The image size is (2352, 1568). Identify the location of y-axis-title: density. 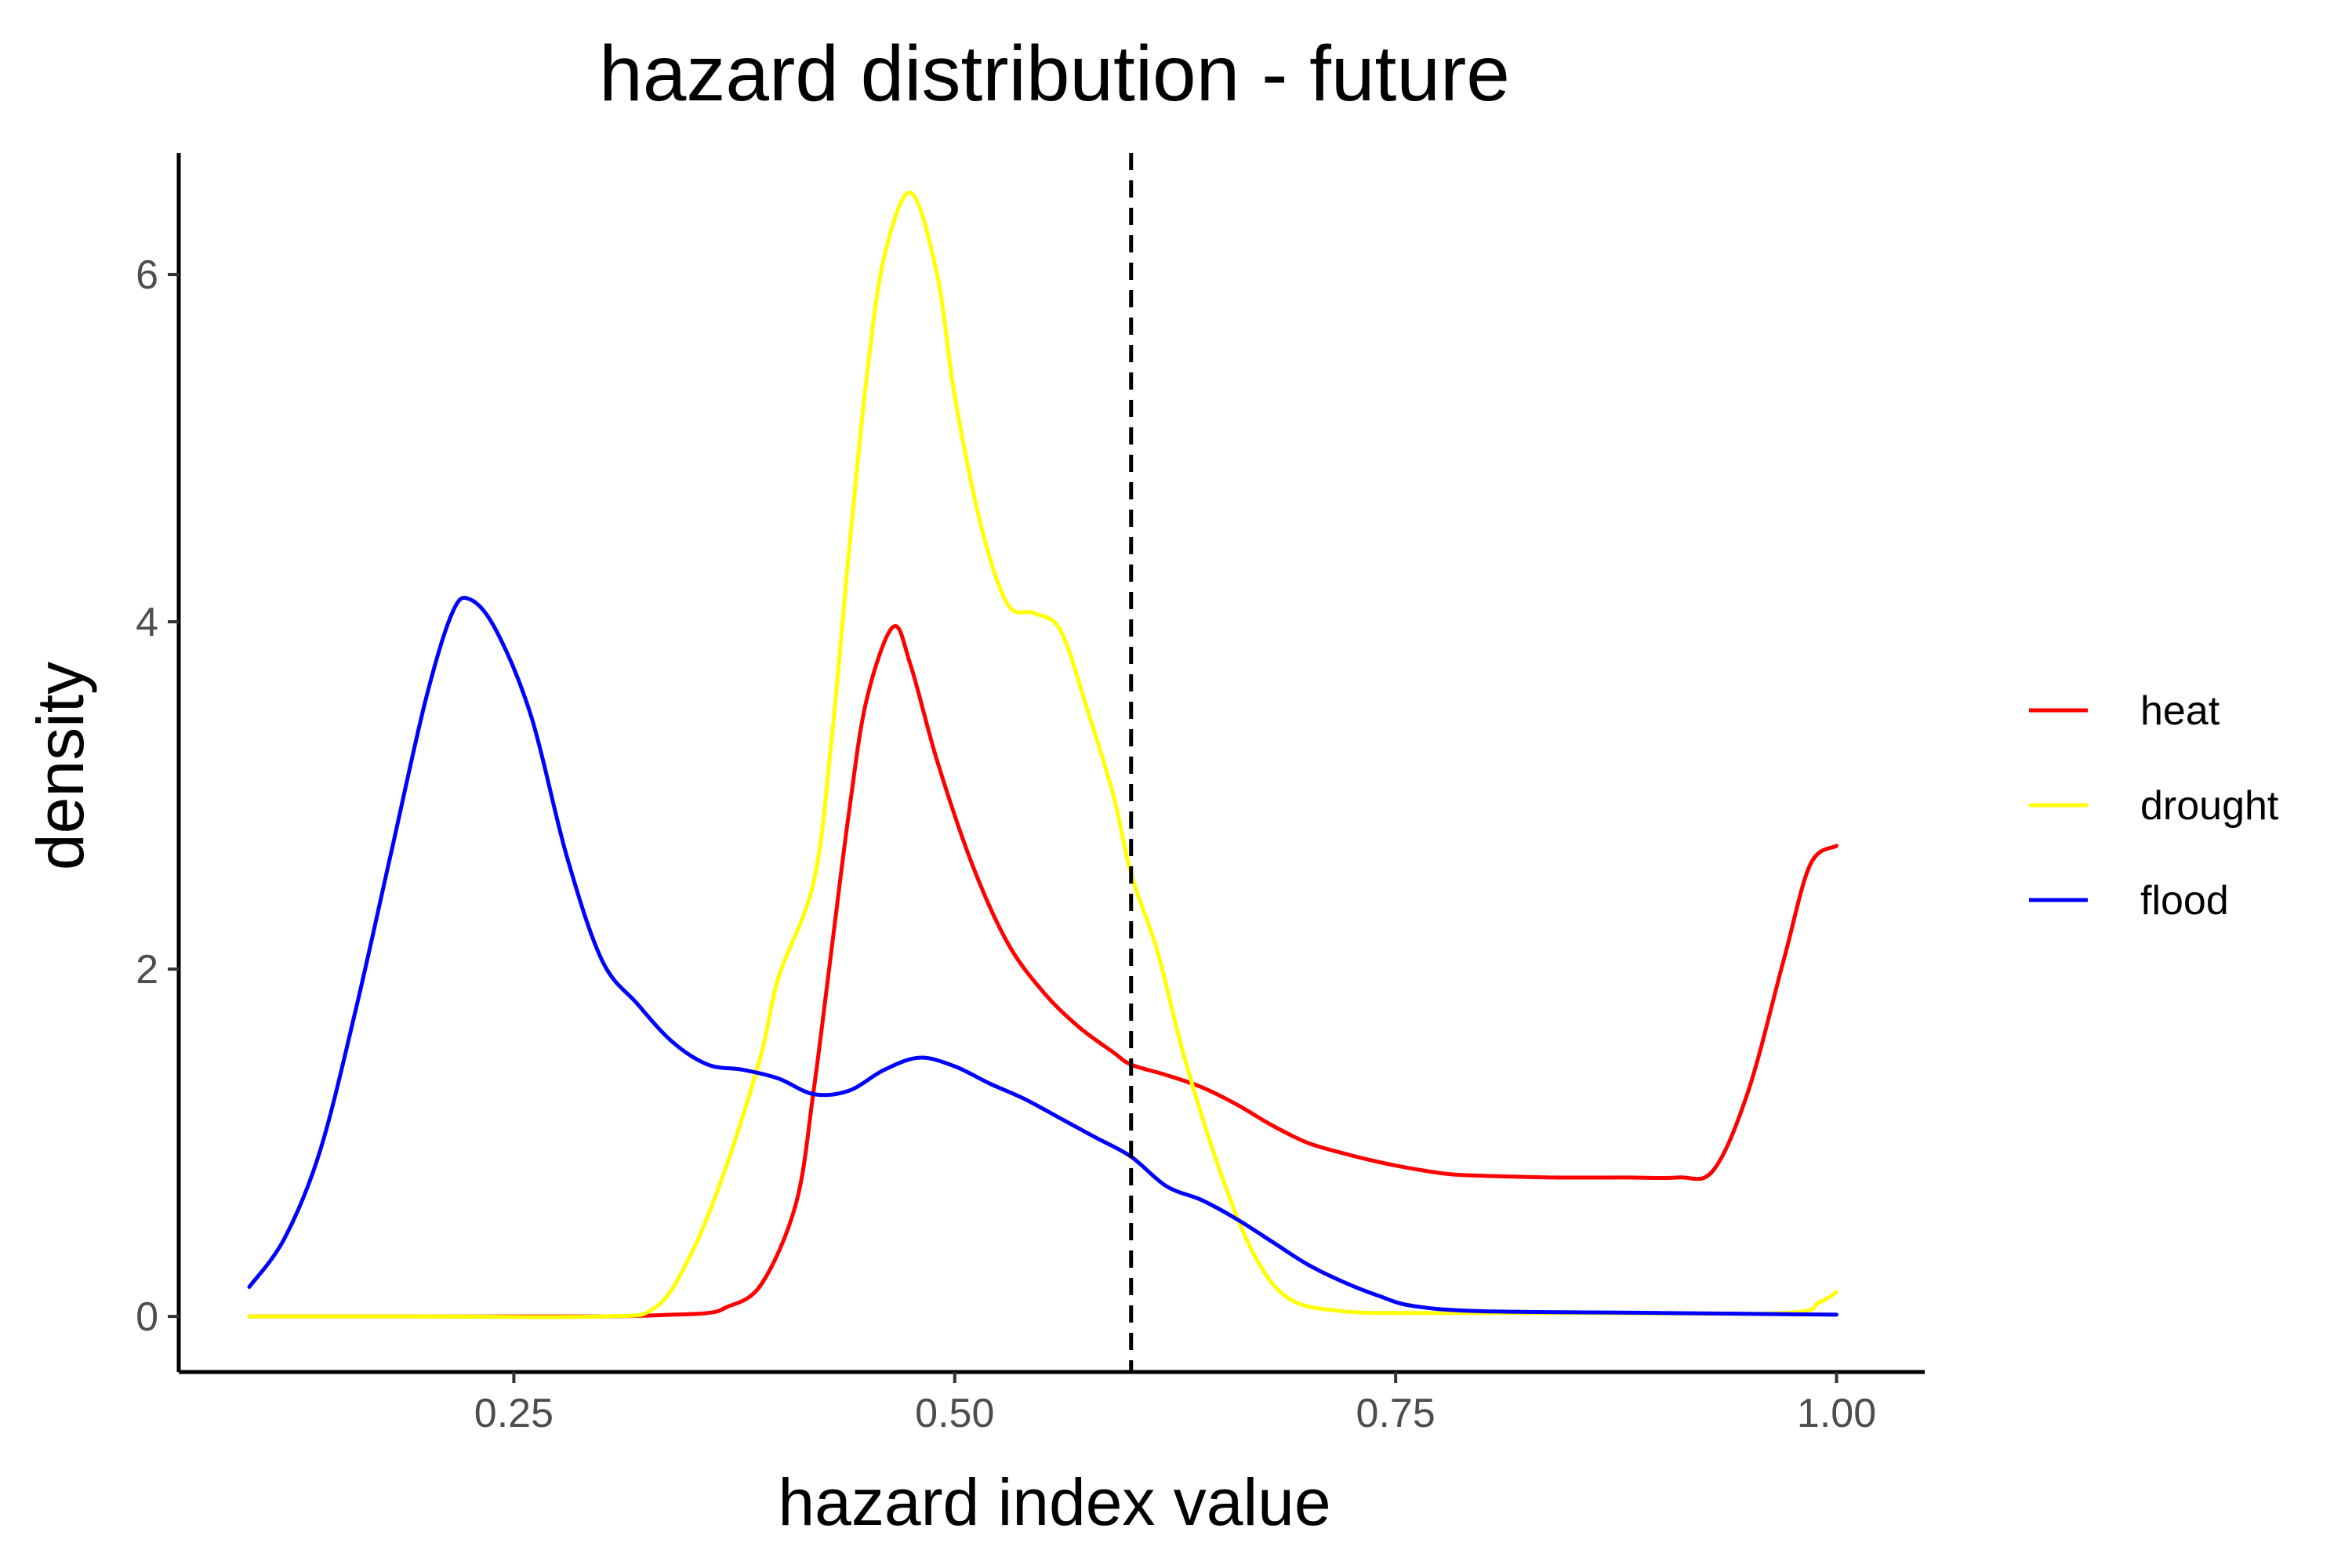
(61, 766).